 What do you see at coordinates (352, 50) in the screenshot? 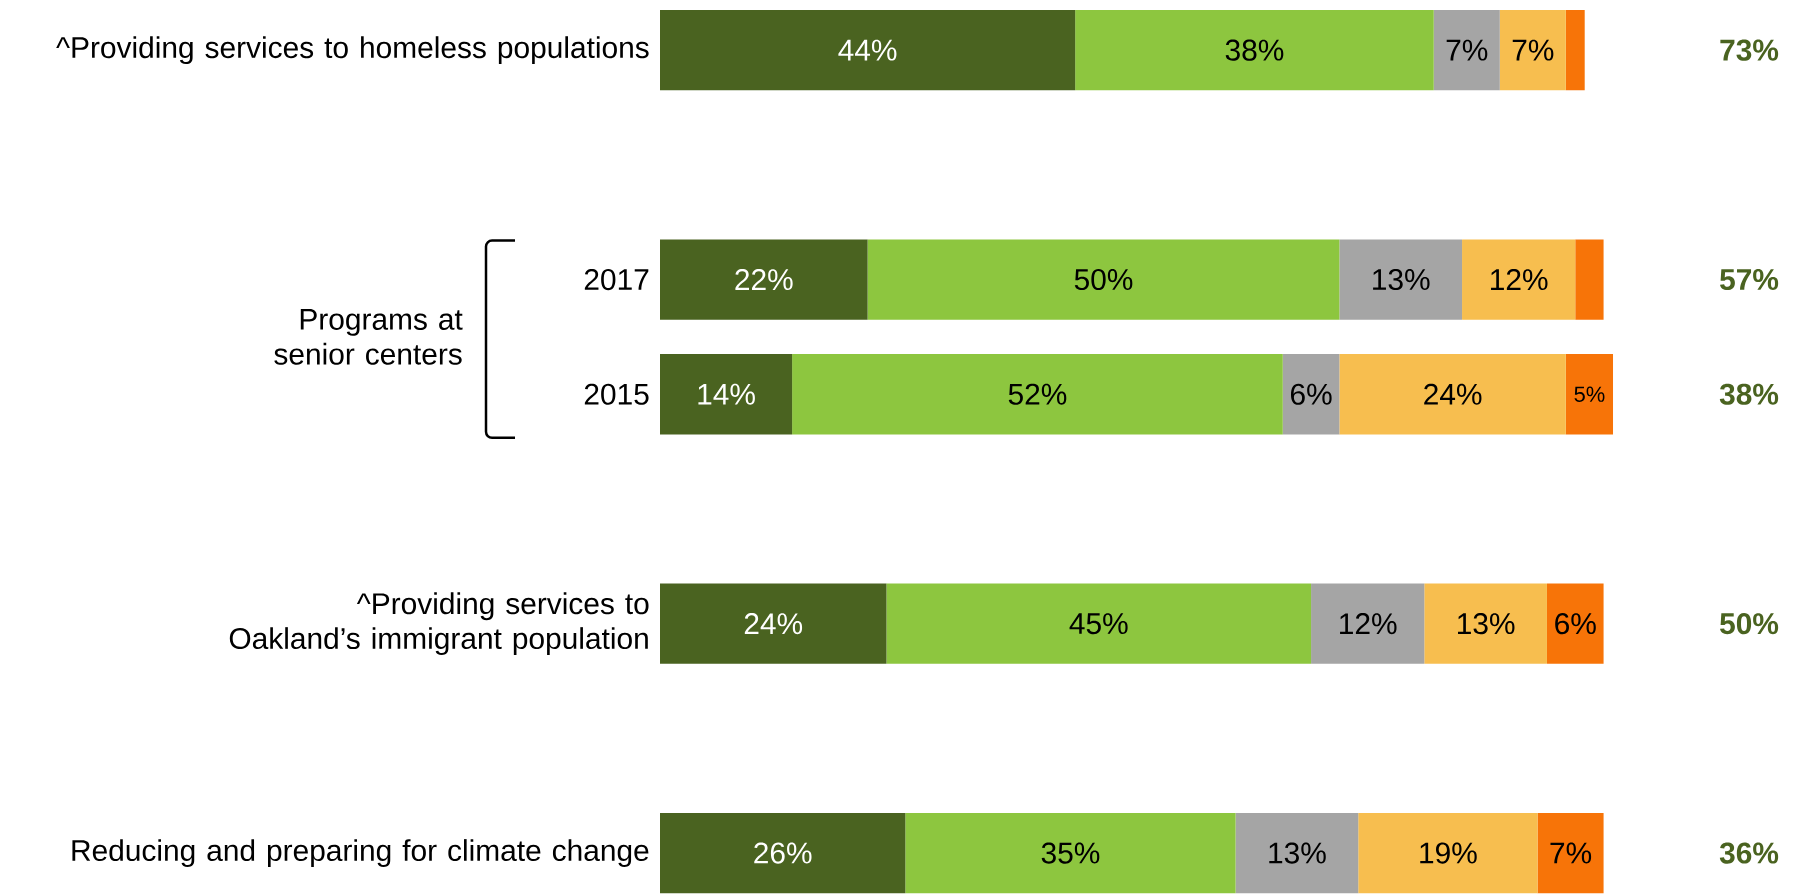
I see `y-tick-label: ^Providing services to homeless populations` at bounding box center [352, 50].